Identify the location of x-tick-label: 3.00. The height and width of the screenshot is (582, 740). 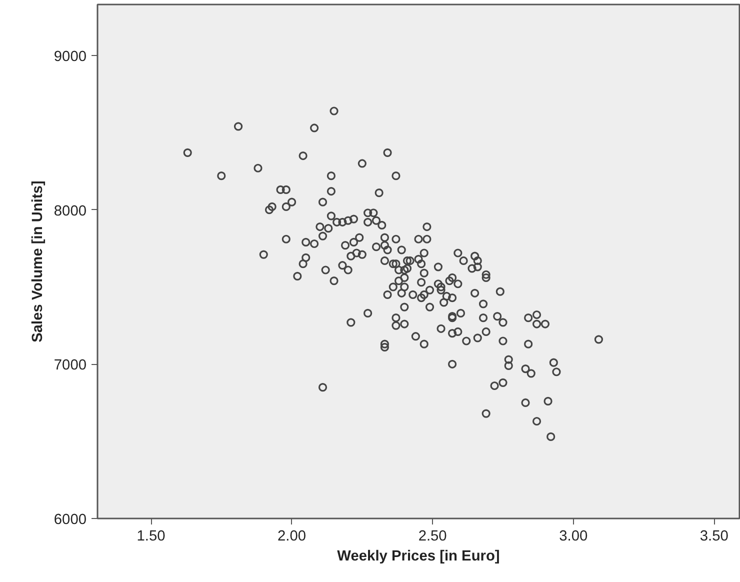
(573, 536).